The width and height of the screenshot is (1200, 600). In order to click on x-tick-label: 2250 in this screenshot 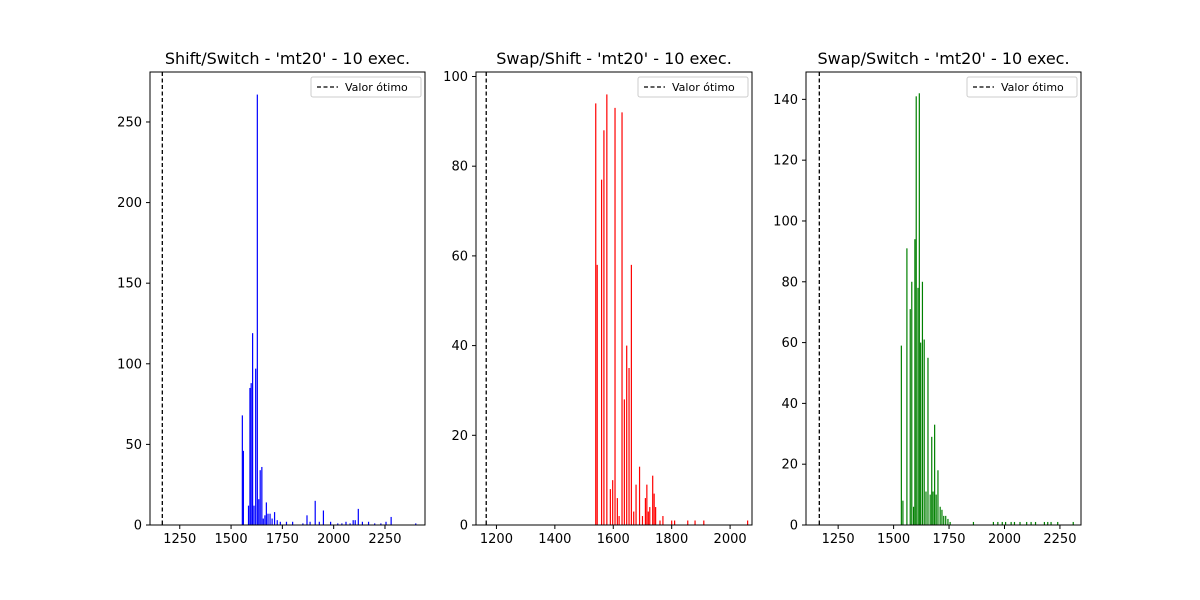, I will do `click(384, 539)`.